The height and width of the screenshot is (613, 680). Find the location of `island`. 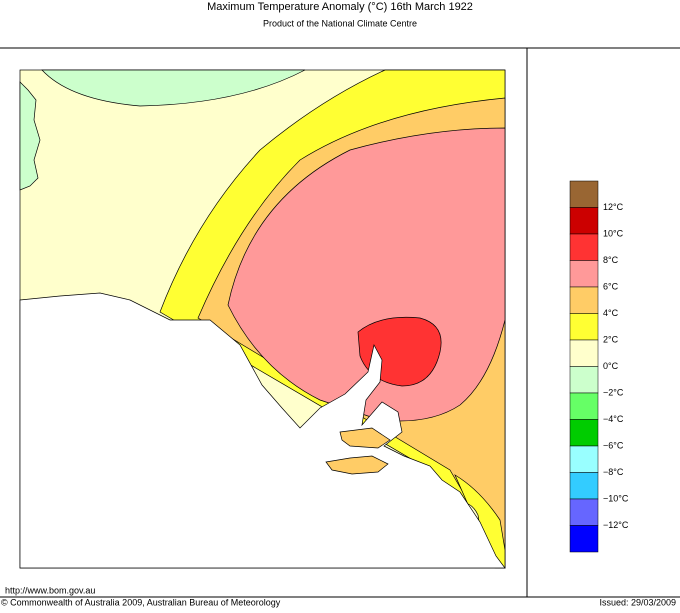

island is located at coordinates (357, 465).